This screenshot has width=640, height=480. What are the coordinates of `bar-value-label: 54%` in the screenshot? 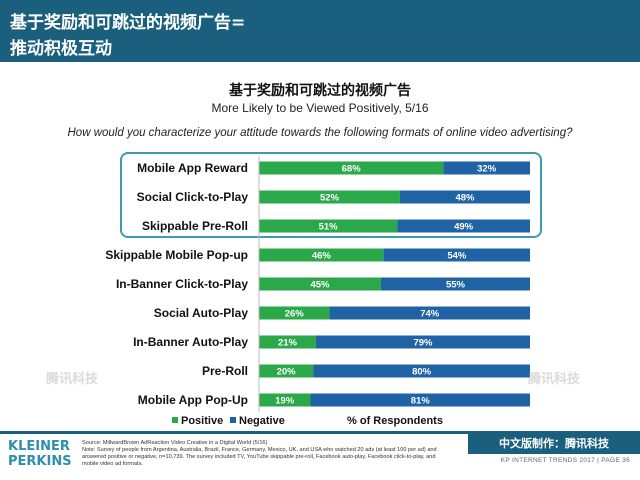 It's located at (457, 256).